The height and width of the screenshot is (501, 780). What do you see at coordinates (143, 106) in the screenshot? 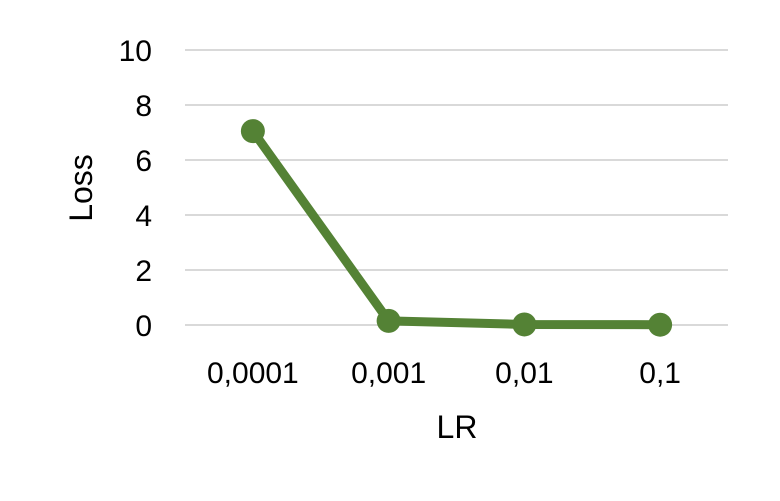
I see `y-tick-label: 8` at bounding box center [143, 106].